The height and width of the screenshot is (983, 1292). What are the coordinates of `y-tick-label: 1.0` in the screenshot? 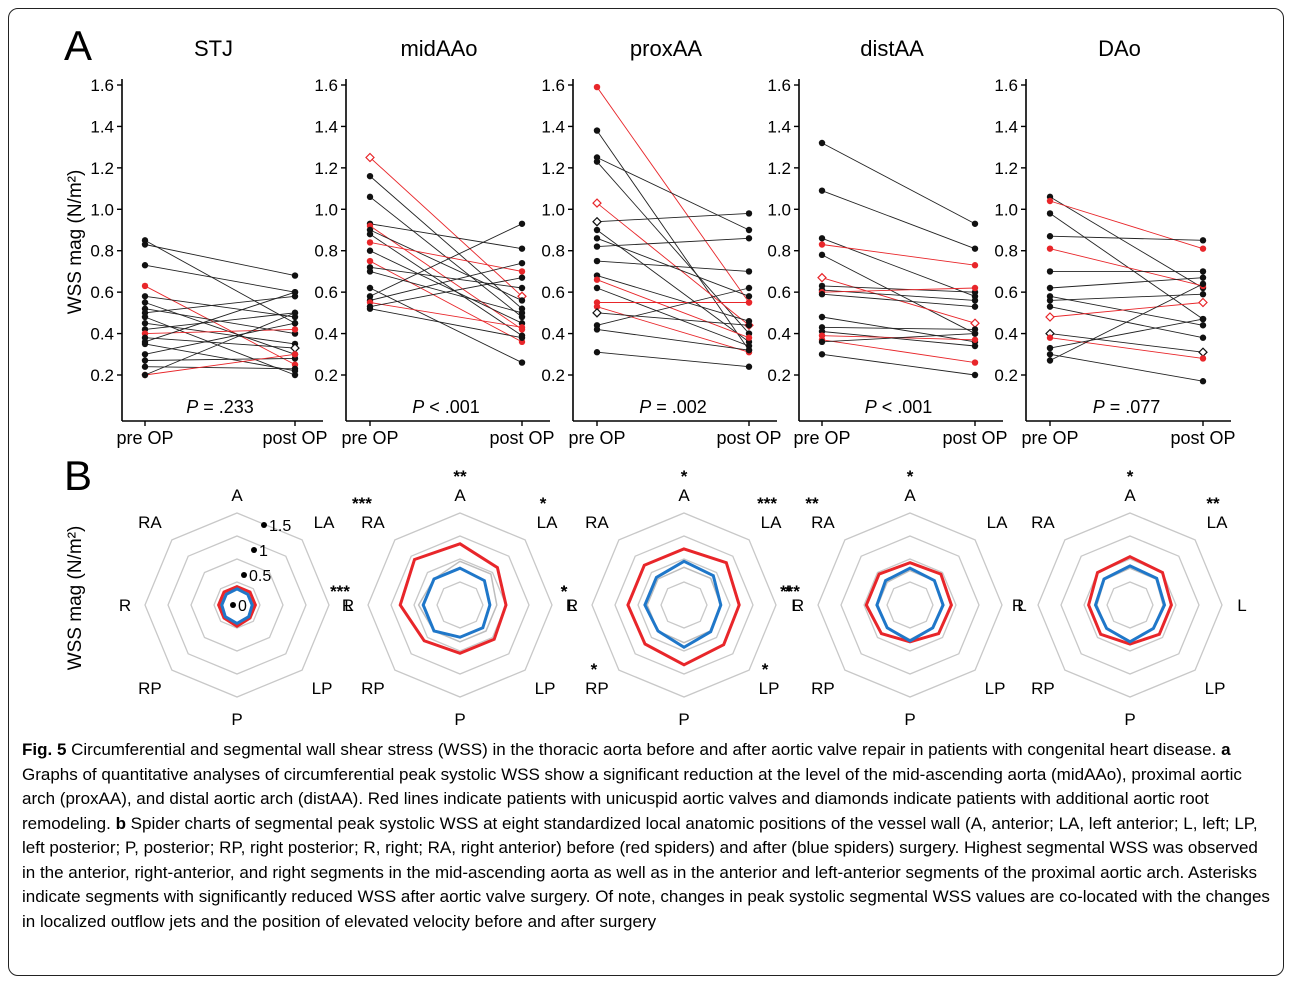 It's located at (553, 209).